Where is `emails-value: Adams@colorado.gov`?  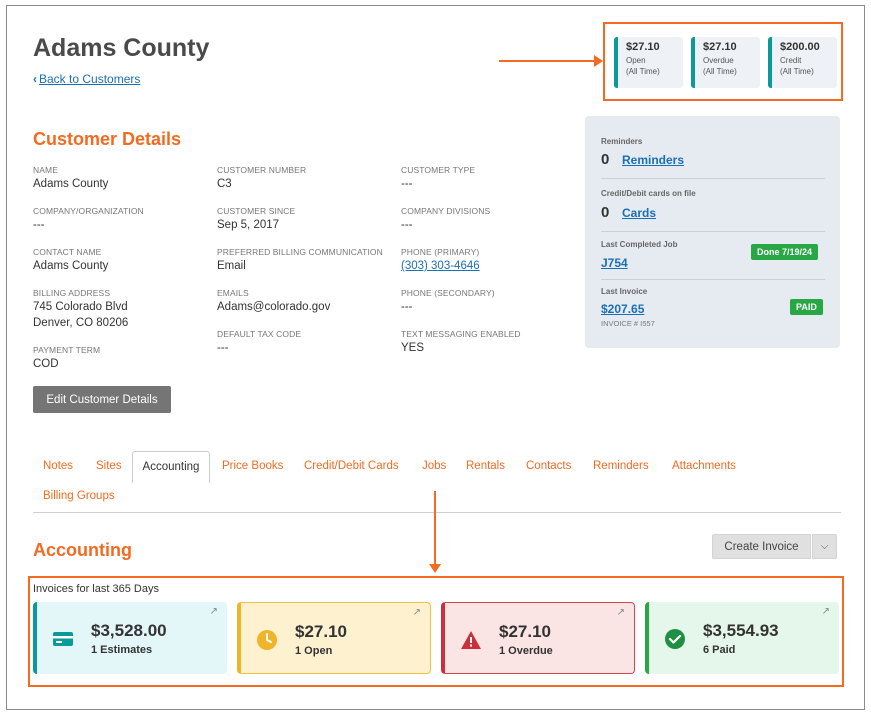 emails-value: Adams@colorado.gov is located at coordinates (274, 307).